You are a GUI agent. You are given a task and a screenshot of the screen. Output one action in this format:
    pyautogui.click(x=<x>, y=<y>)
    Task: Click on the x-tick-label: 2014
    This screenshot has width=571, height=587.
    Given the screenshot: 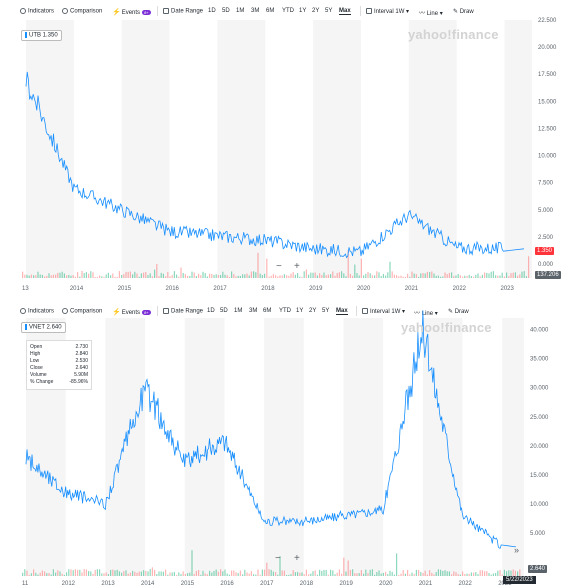 What is the action you would take?
    pyautogui.click(x=77, y=289)
    